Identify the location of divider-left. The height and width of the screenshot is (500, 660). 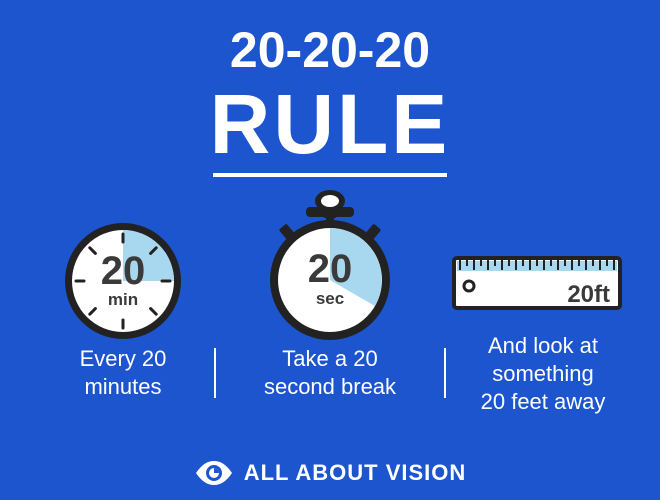
(215, 373).